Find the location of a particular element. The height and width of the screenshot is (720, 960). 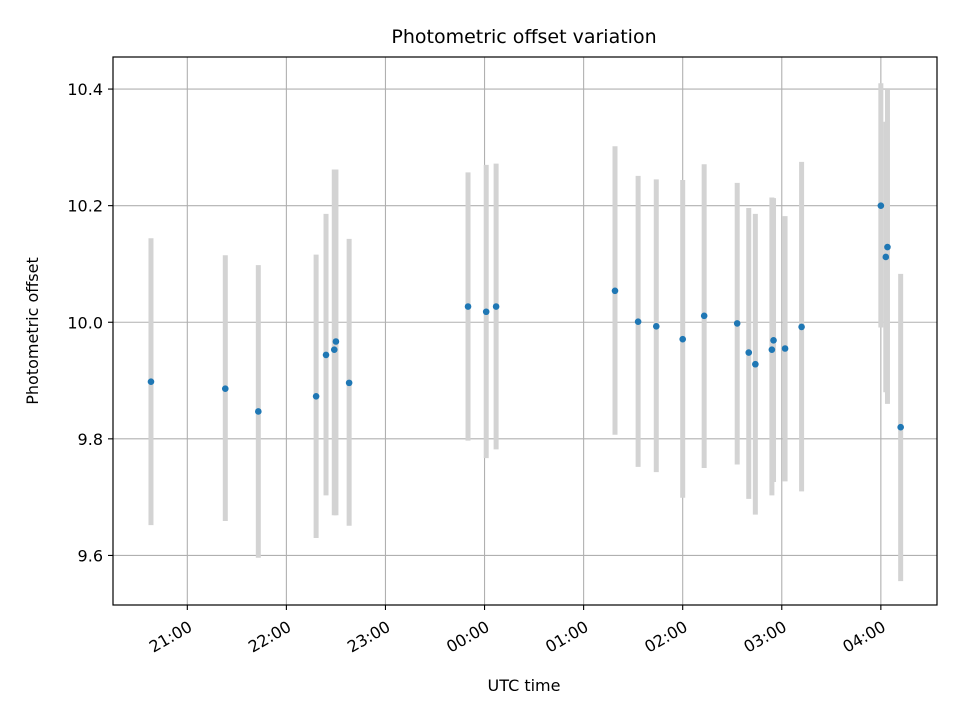

y-tick-label: 10.4 is located at coordinates (85, 89).